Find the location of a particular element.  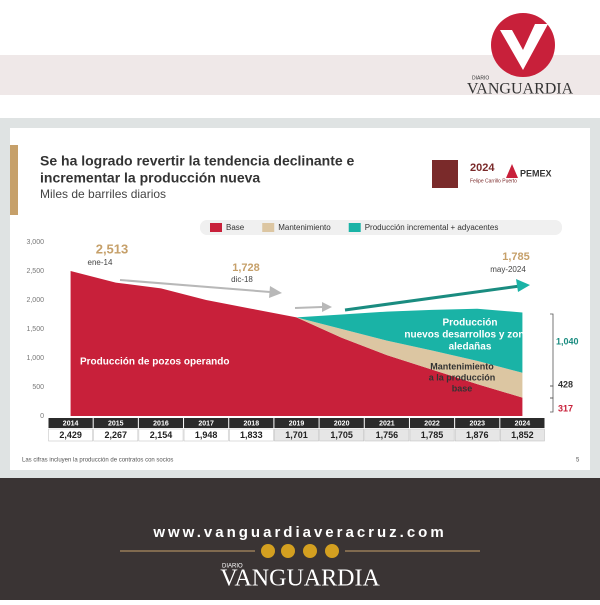

total-label: 1,852 is located at coordinates (522, 435).